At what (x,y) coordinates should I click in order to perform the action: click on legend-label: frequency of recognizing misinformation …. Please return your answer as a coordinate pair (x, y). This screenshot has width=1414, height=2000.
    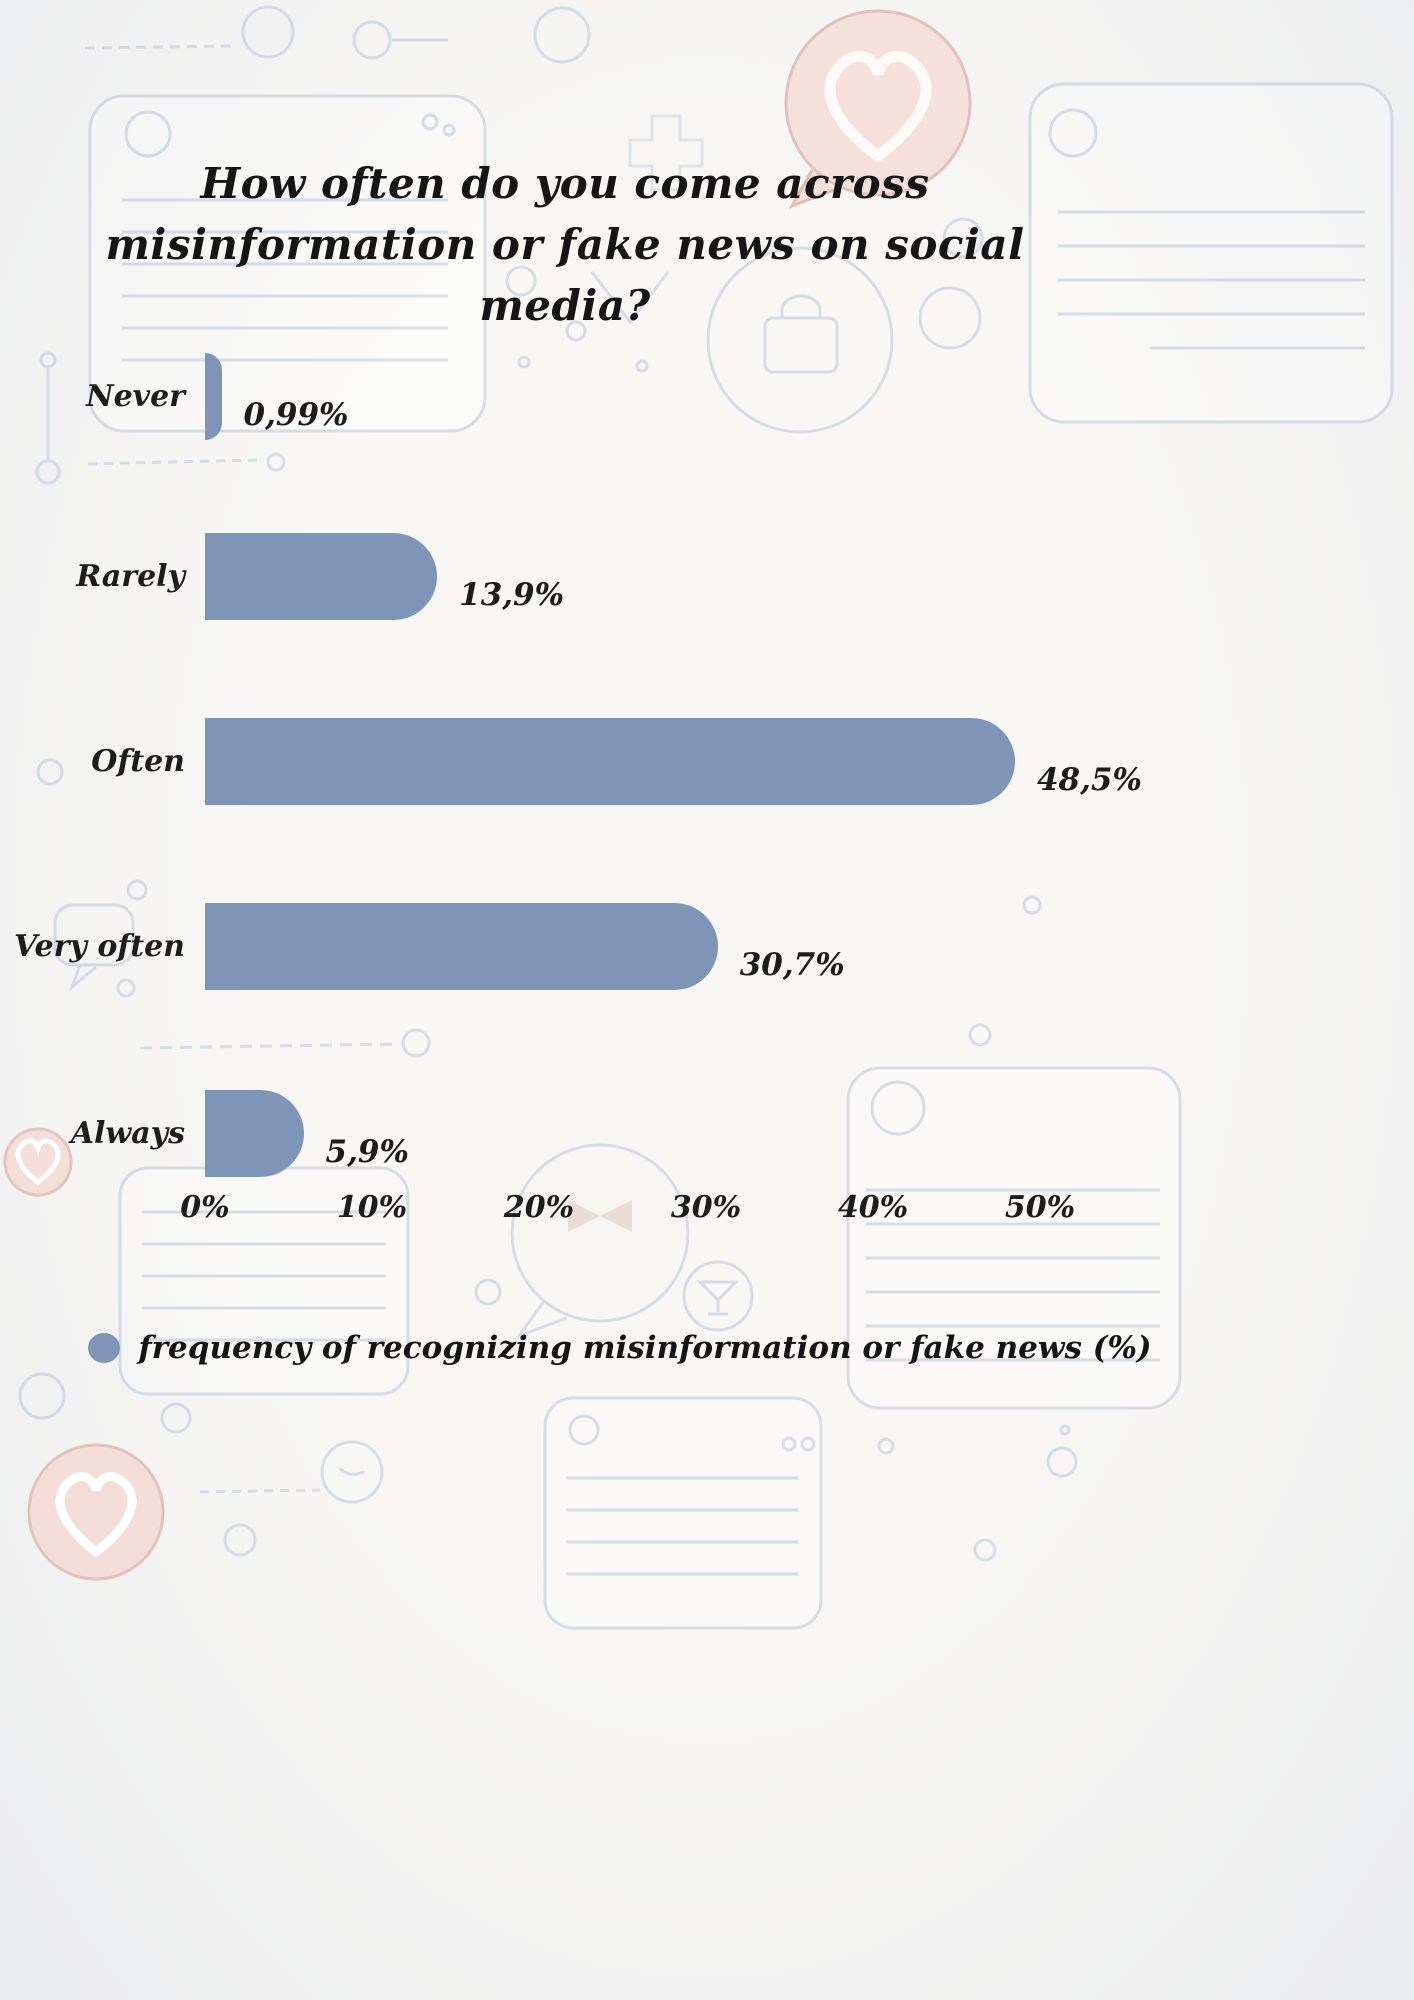
    Looking at the image, I should click on (645, 1348).